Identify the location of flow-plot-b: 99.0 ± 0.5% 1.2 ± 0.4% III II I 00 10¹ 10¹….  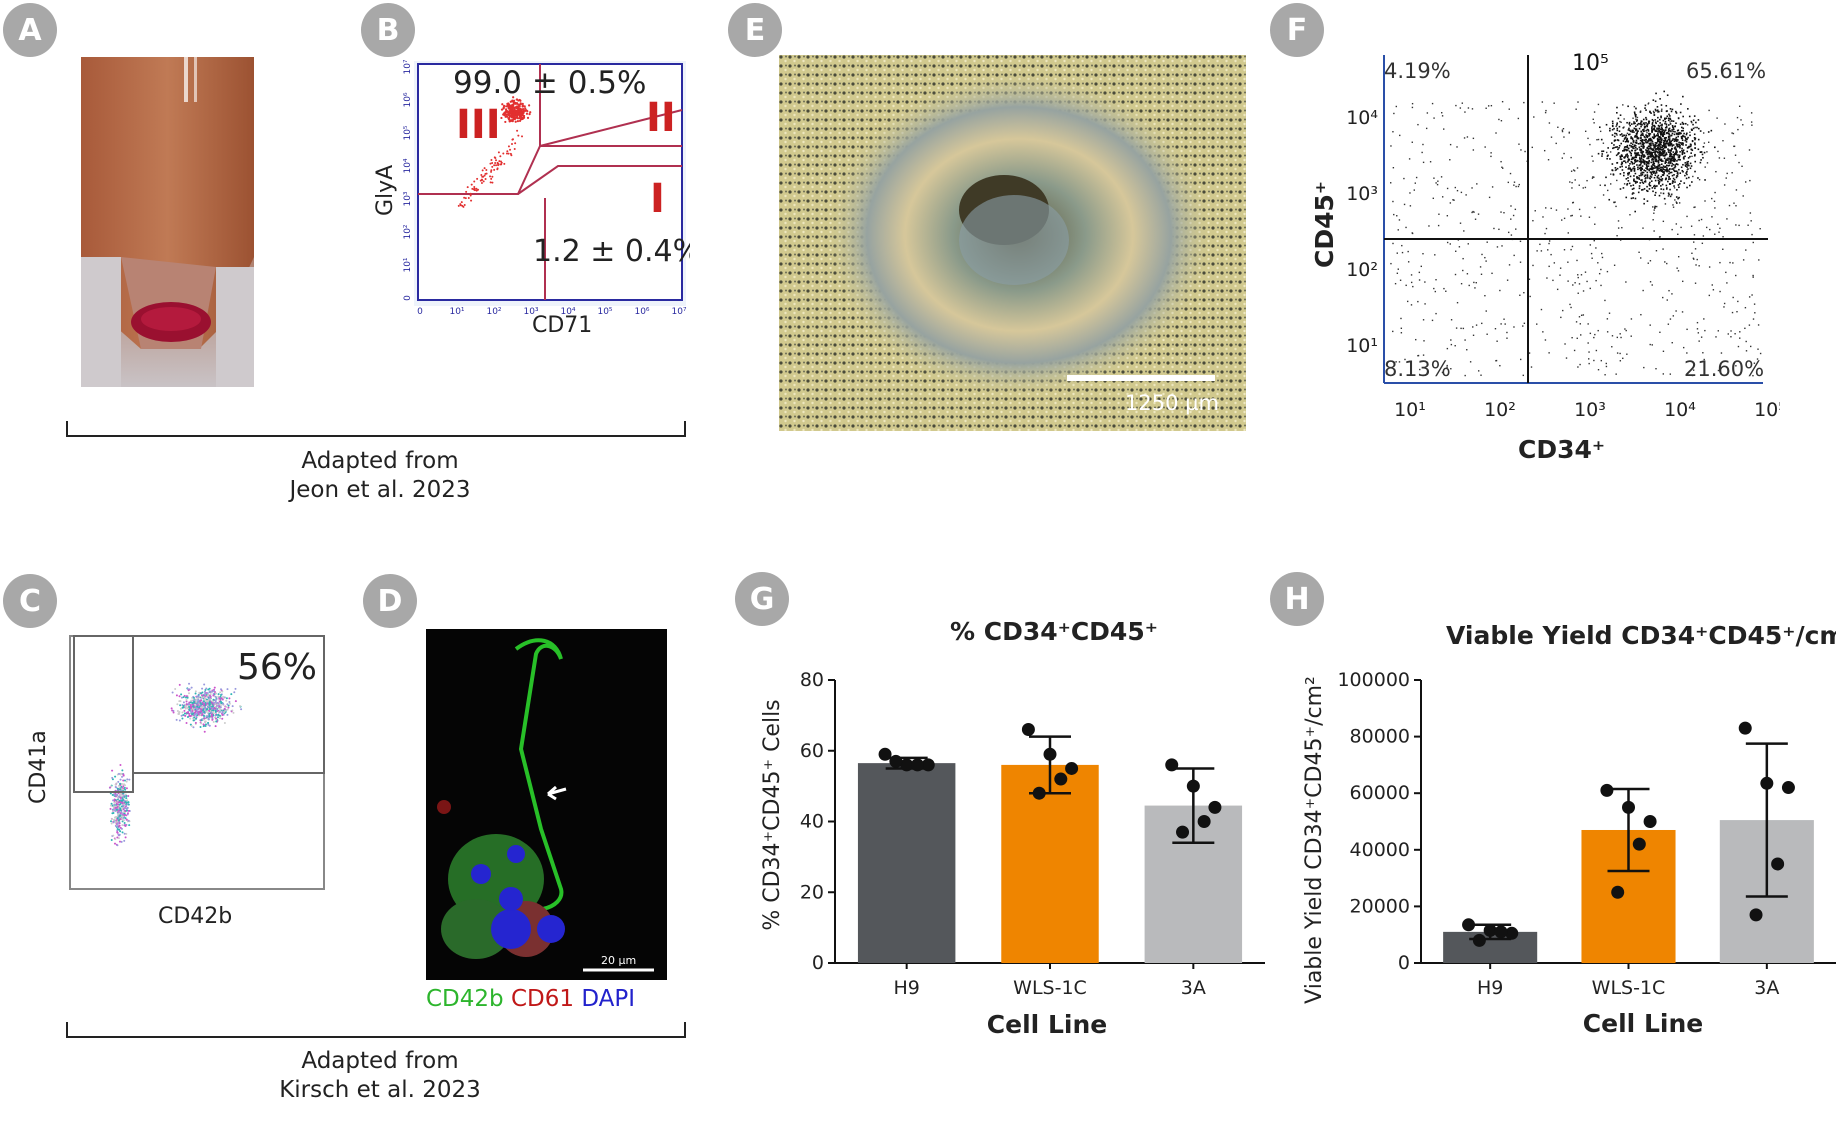
(531, 198).